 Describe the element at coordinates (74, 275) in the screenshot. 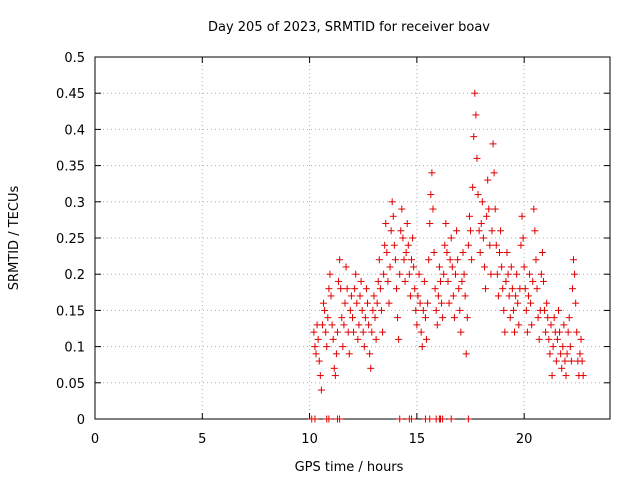

I see `y-tick-label: 0.2` at that location.